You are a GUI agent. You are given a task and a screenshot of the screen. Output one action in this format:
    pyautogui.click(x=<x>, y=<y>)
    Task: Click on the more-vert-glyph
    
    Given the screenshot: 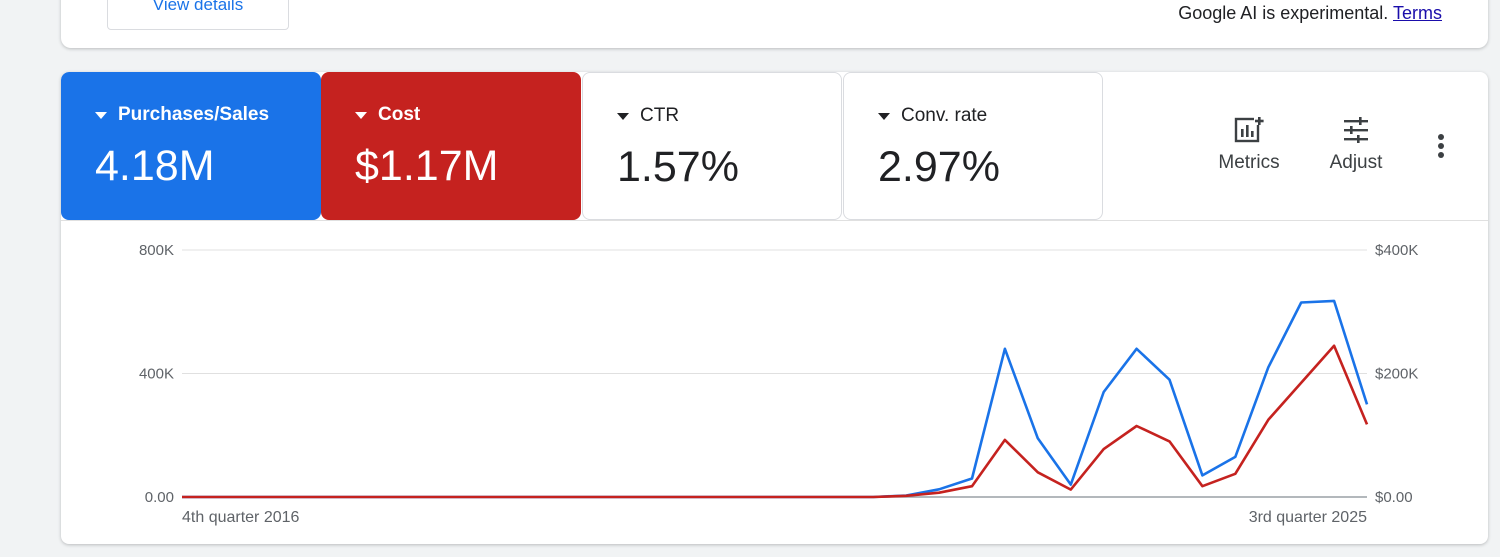 What is the action you would take?
    pyautogui.click(x=1441, y=146)
    